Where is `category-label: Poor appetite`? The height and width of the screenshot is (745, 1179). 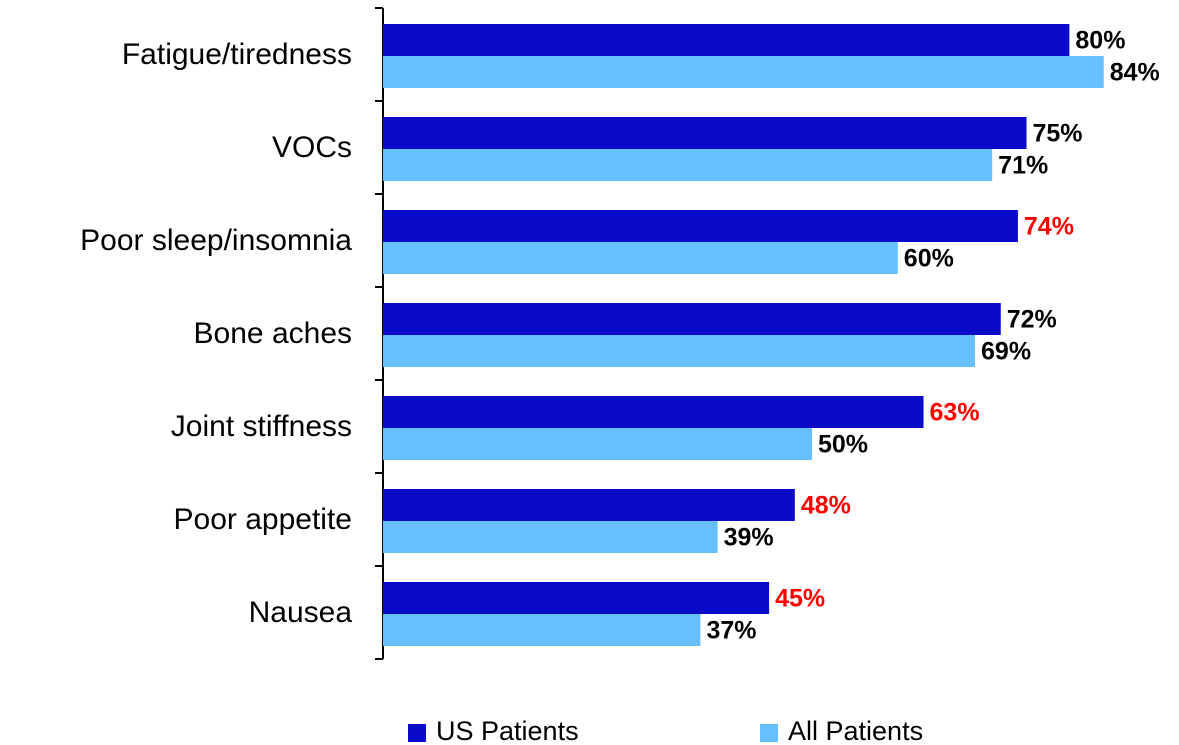
category-label: Poor appetite is located at coordinates (263, 519).